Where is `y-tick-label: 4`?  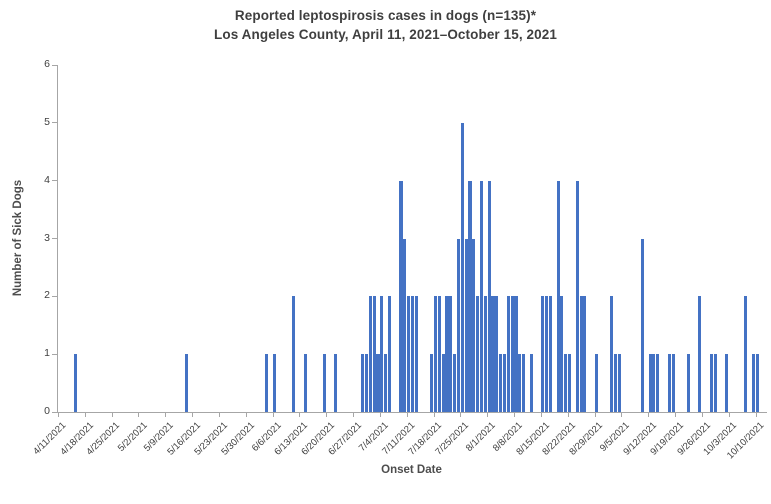 y-tick-label: 4 is located at coordinates (47, 179).